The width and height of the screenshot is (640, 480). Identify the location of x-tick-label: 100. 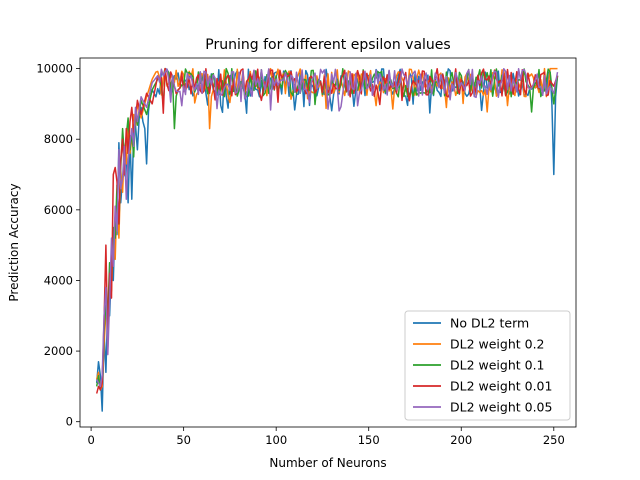
(276, 440).